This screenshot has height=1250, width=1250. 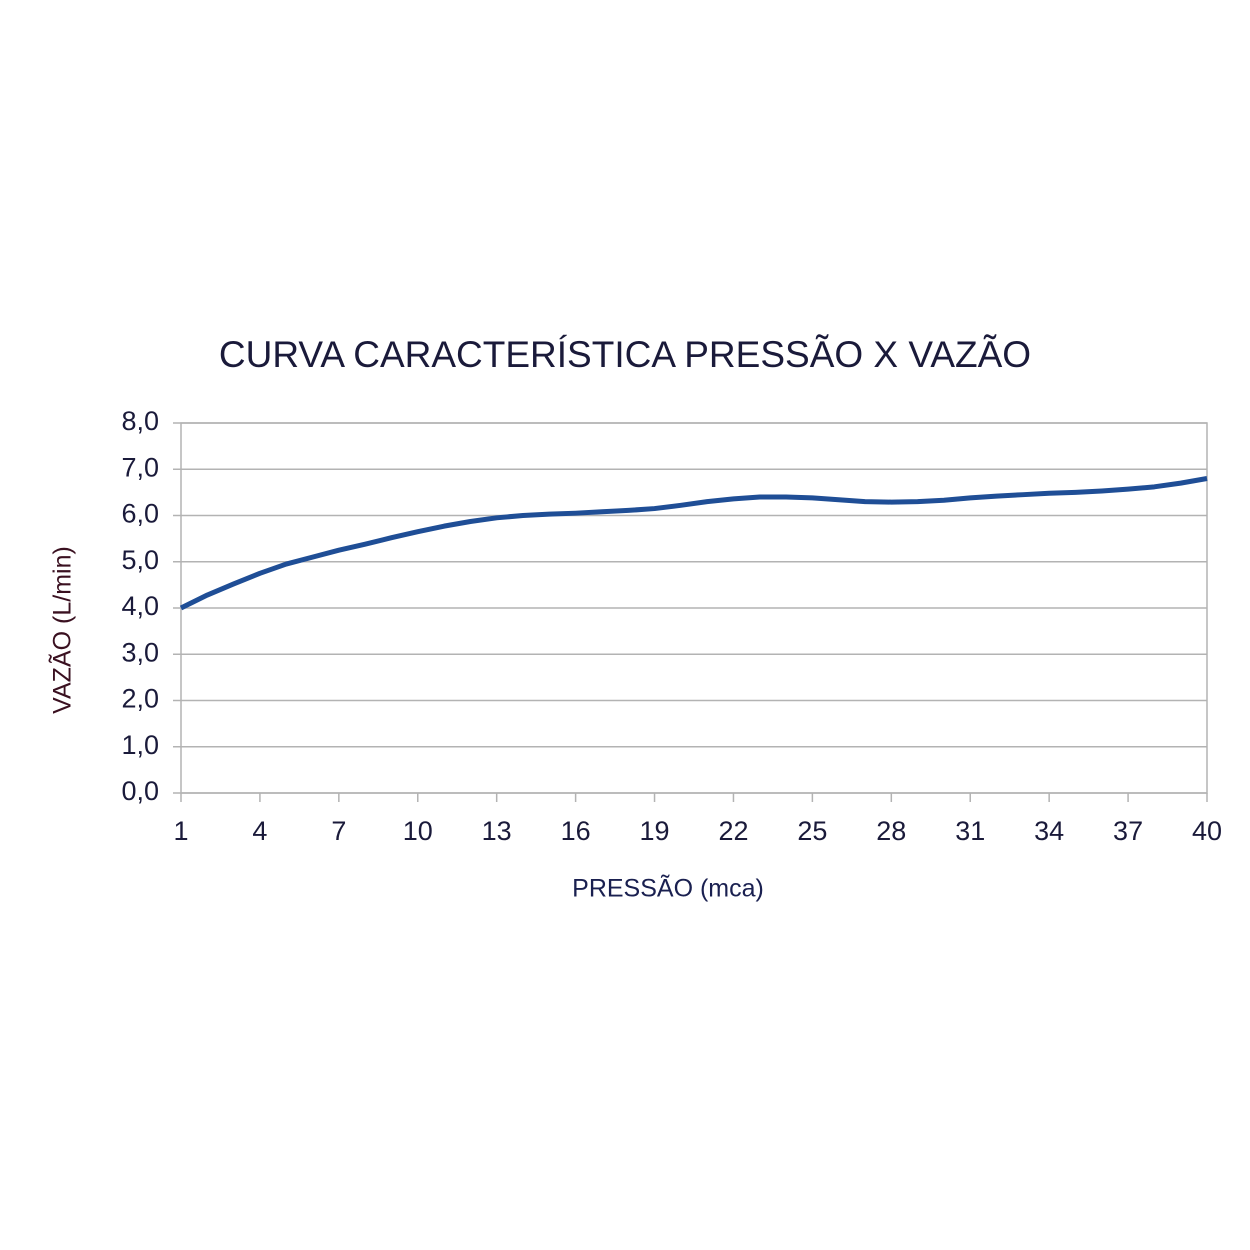 What do you see at coordinates (140, 421) in the screenshot?
I see `y-tick-label: 8,0` at bounding box center [140, 421].